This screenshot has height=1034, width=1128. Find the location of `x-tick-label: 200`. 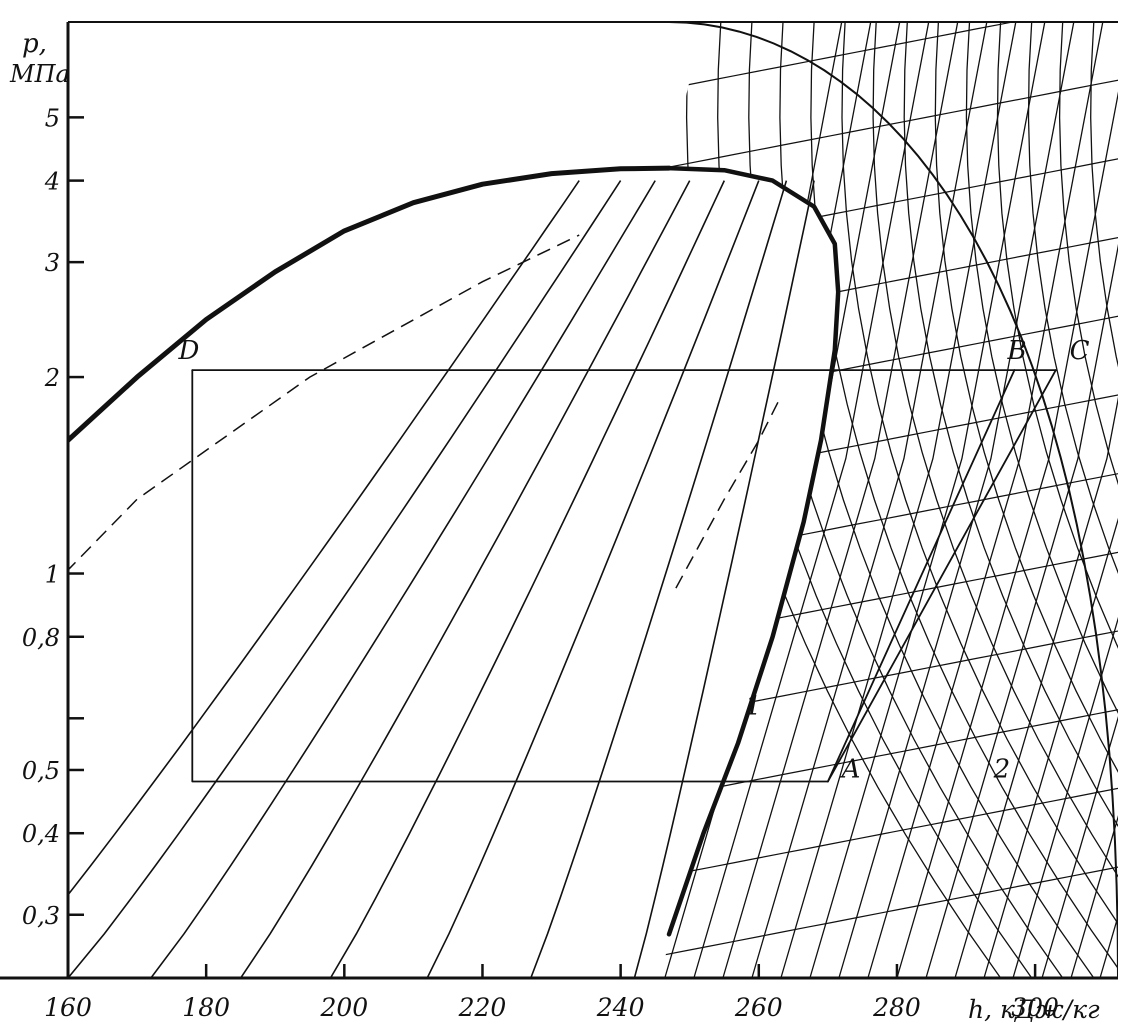

x-tick-label: 200 is located at coordinates (343, 1007).